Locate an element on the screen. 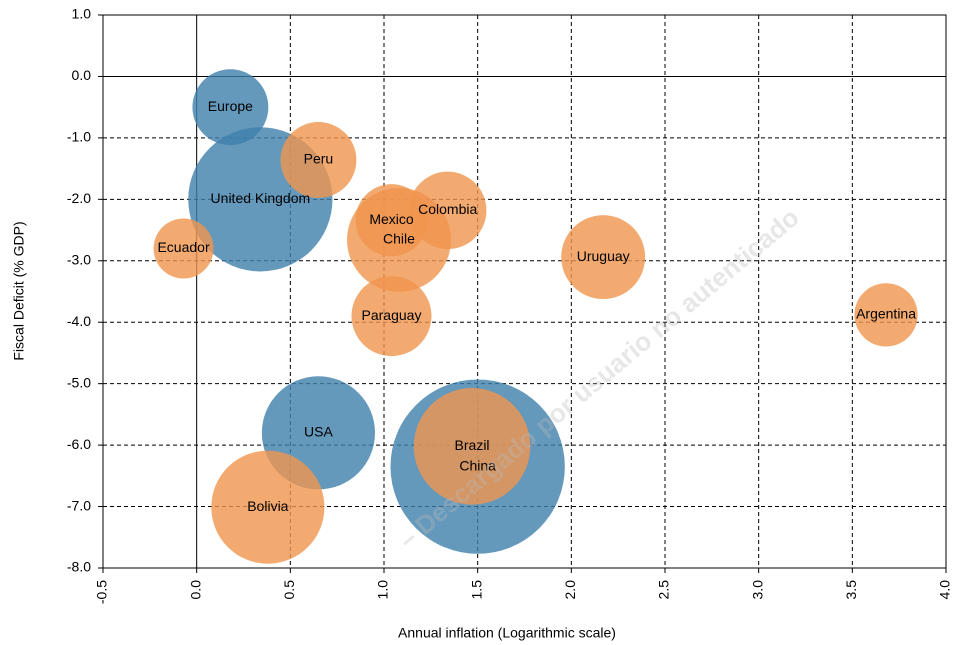 This screenshot has width=957, height=645. x-tick-label: 1.0 is located at coordinates (383, 590).